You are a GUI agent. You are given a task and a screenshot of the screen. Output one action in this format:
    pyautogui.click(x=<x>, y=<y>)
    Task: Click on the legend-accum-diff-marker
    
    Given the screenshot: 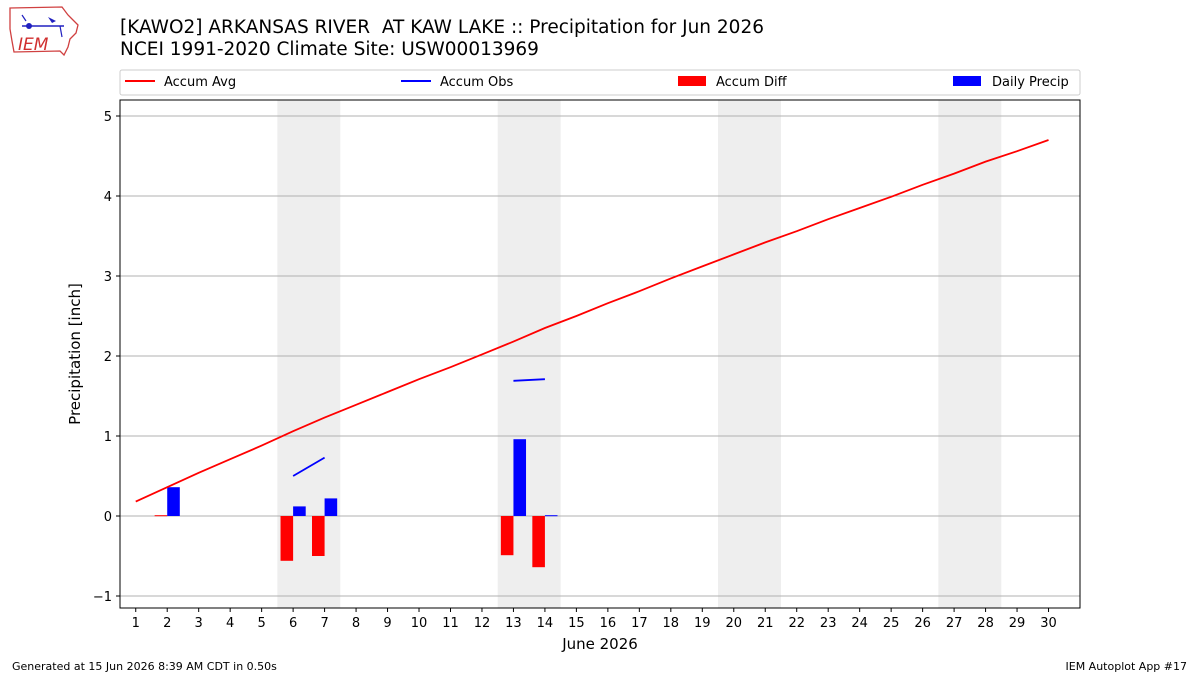 What is the action you would take?
    pyautogui.click(x=692, y=81)
    